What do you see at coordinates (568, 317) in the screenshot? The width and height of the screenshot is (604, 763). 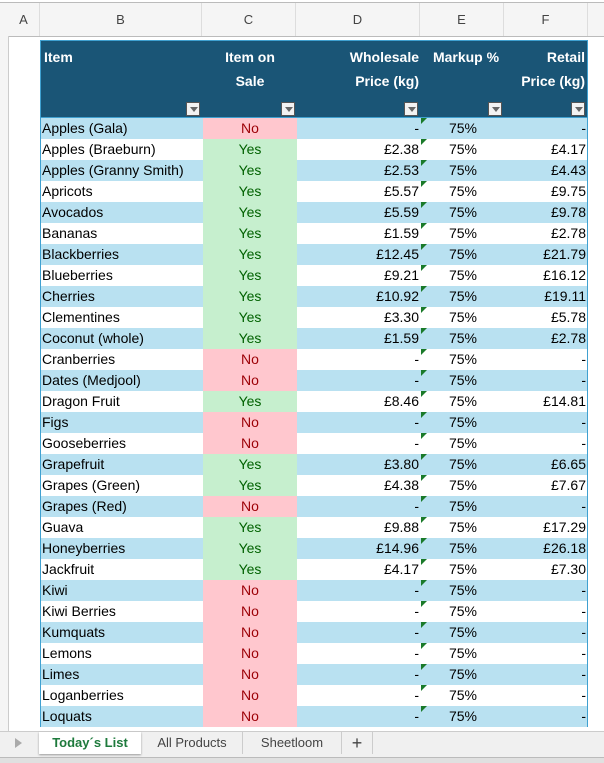 I see `cell-retail-price: £5.78` at bounding box center [568, 317].